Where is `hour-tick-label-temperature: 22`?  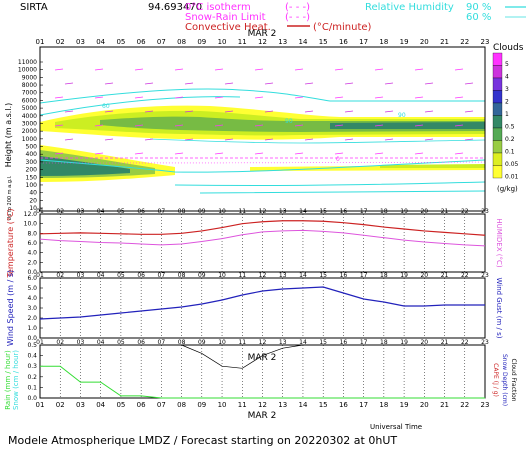
hour-tick-label-temperature: 22 is located at coordinates (465, 211).